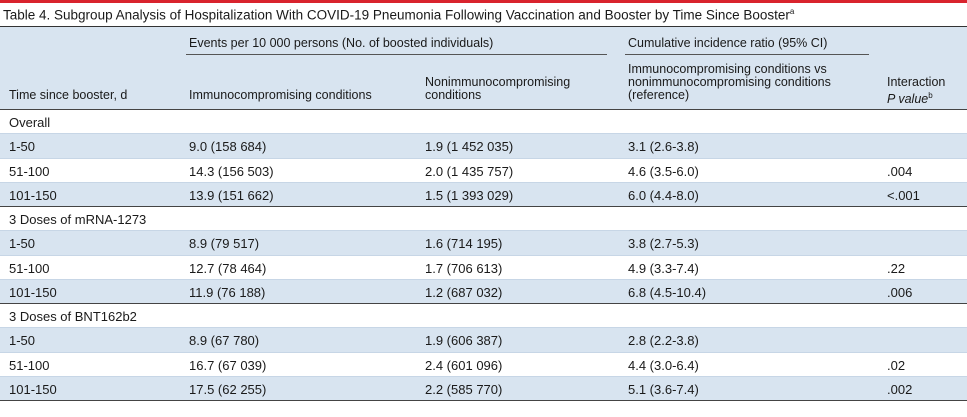 This screenshot has height=417, width=967. Describe the element at coordinates (469, 147) in the screenshot. I see `cell-nonimmuno: 1.9 (1 452 035)` at that location.